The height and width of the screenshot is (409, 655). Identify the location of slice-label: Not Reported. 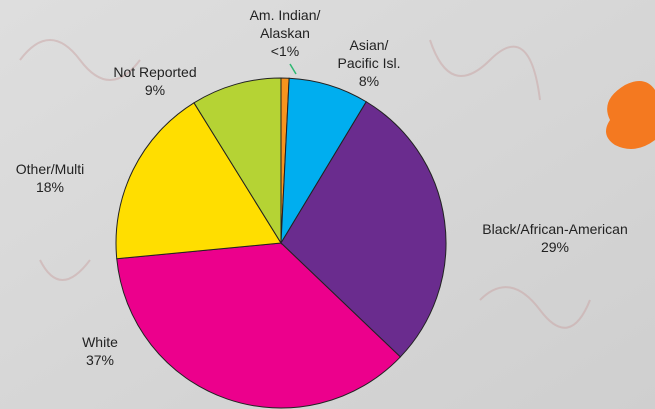
(154, 72).